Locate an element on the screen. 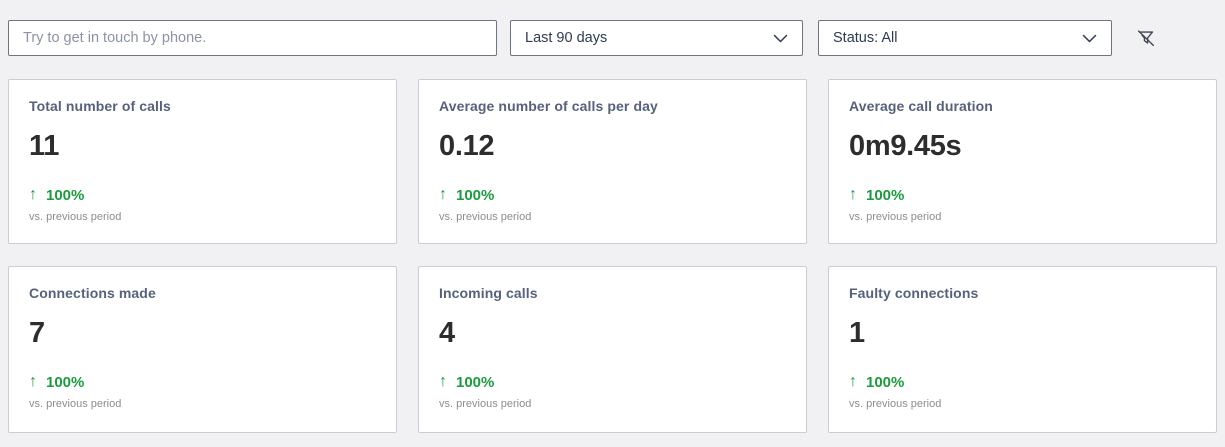 The width and height of the screenshot is (1225, 447). card-title: Incoming calls is located at coordinates (488, 293).